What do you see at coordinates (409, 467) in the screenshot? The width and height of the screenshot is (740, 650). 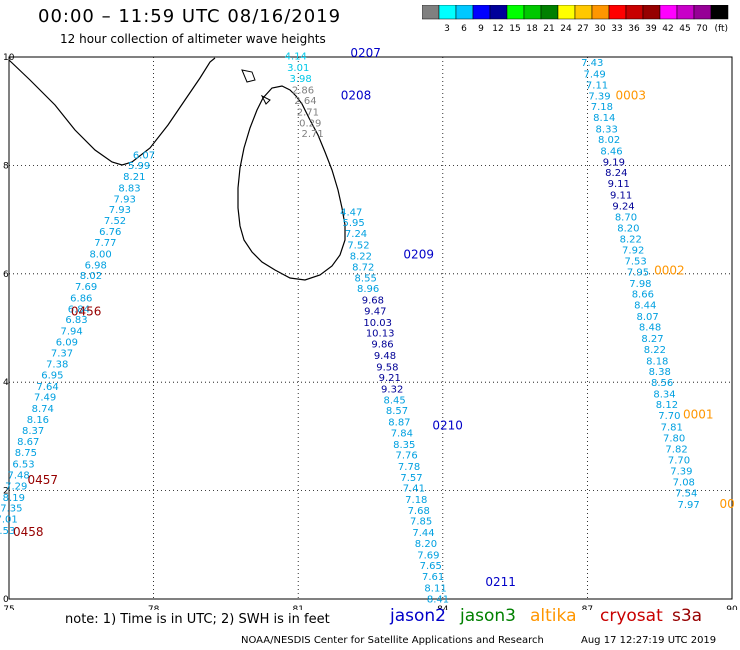 I see `wave-height-value: 7.78` at bounding box center [409, 467].